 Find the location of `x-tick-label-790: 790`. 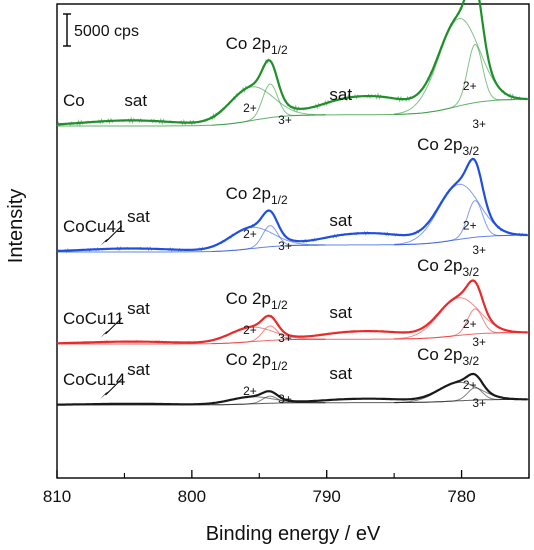

x-tick-label-790: 790 is located at coordinates (327, 496).